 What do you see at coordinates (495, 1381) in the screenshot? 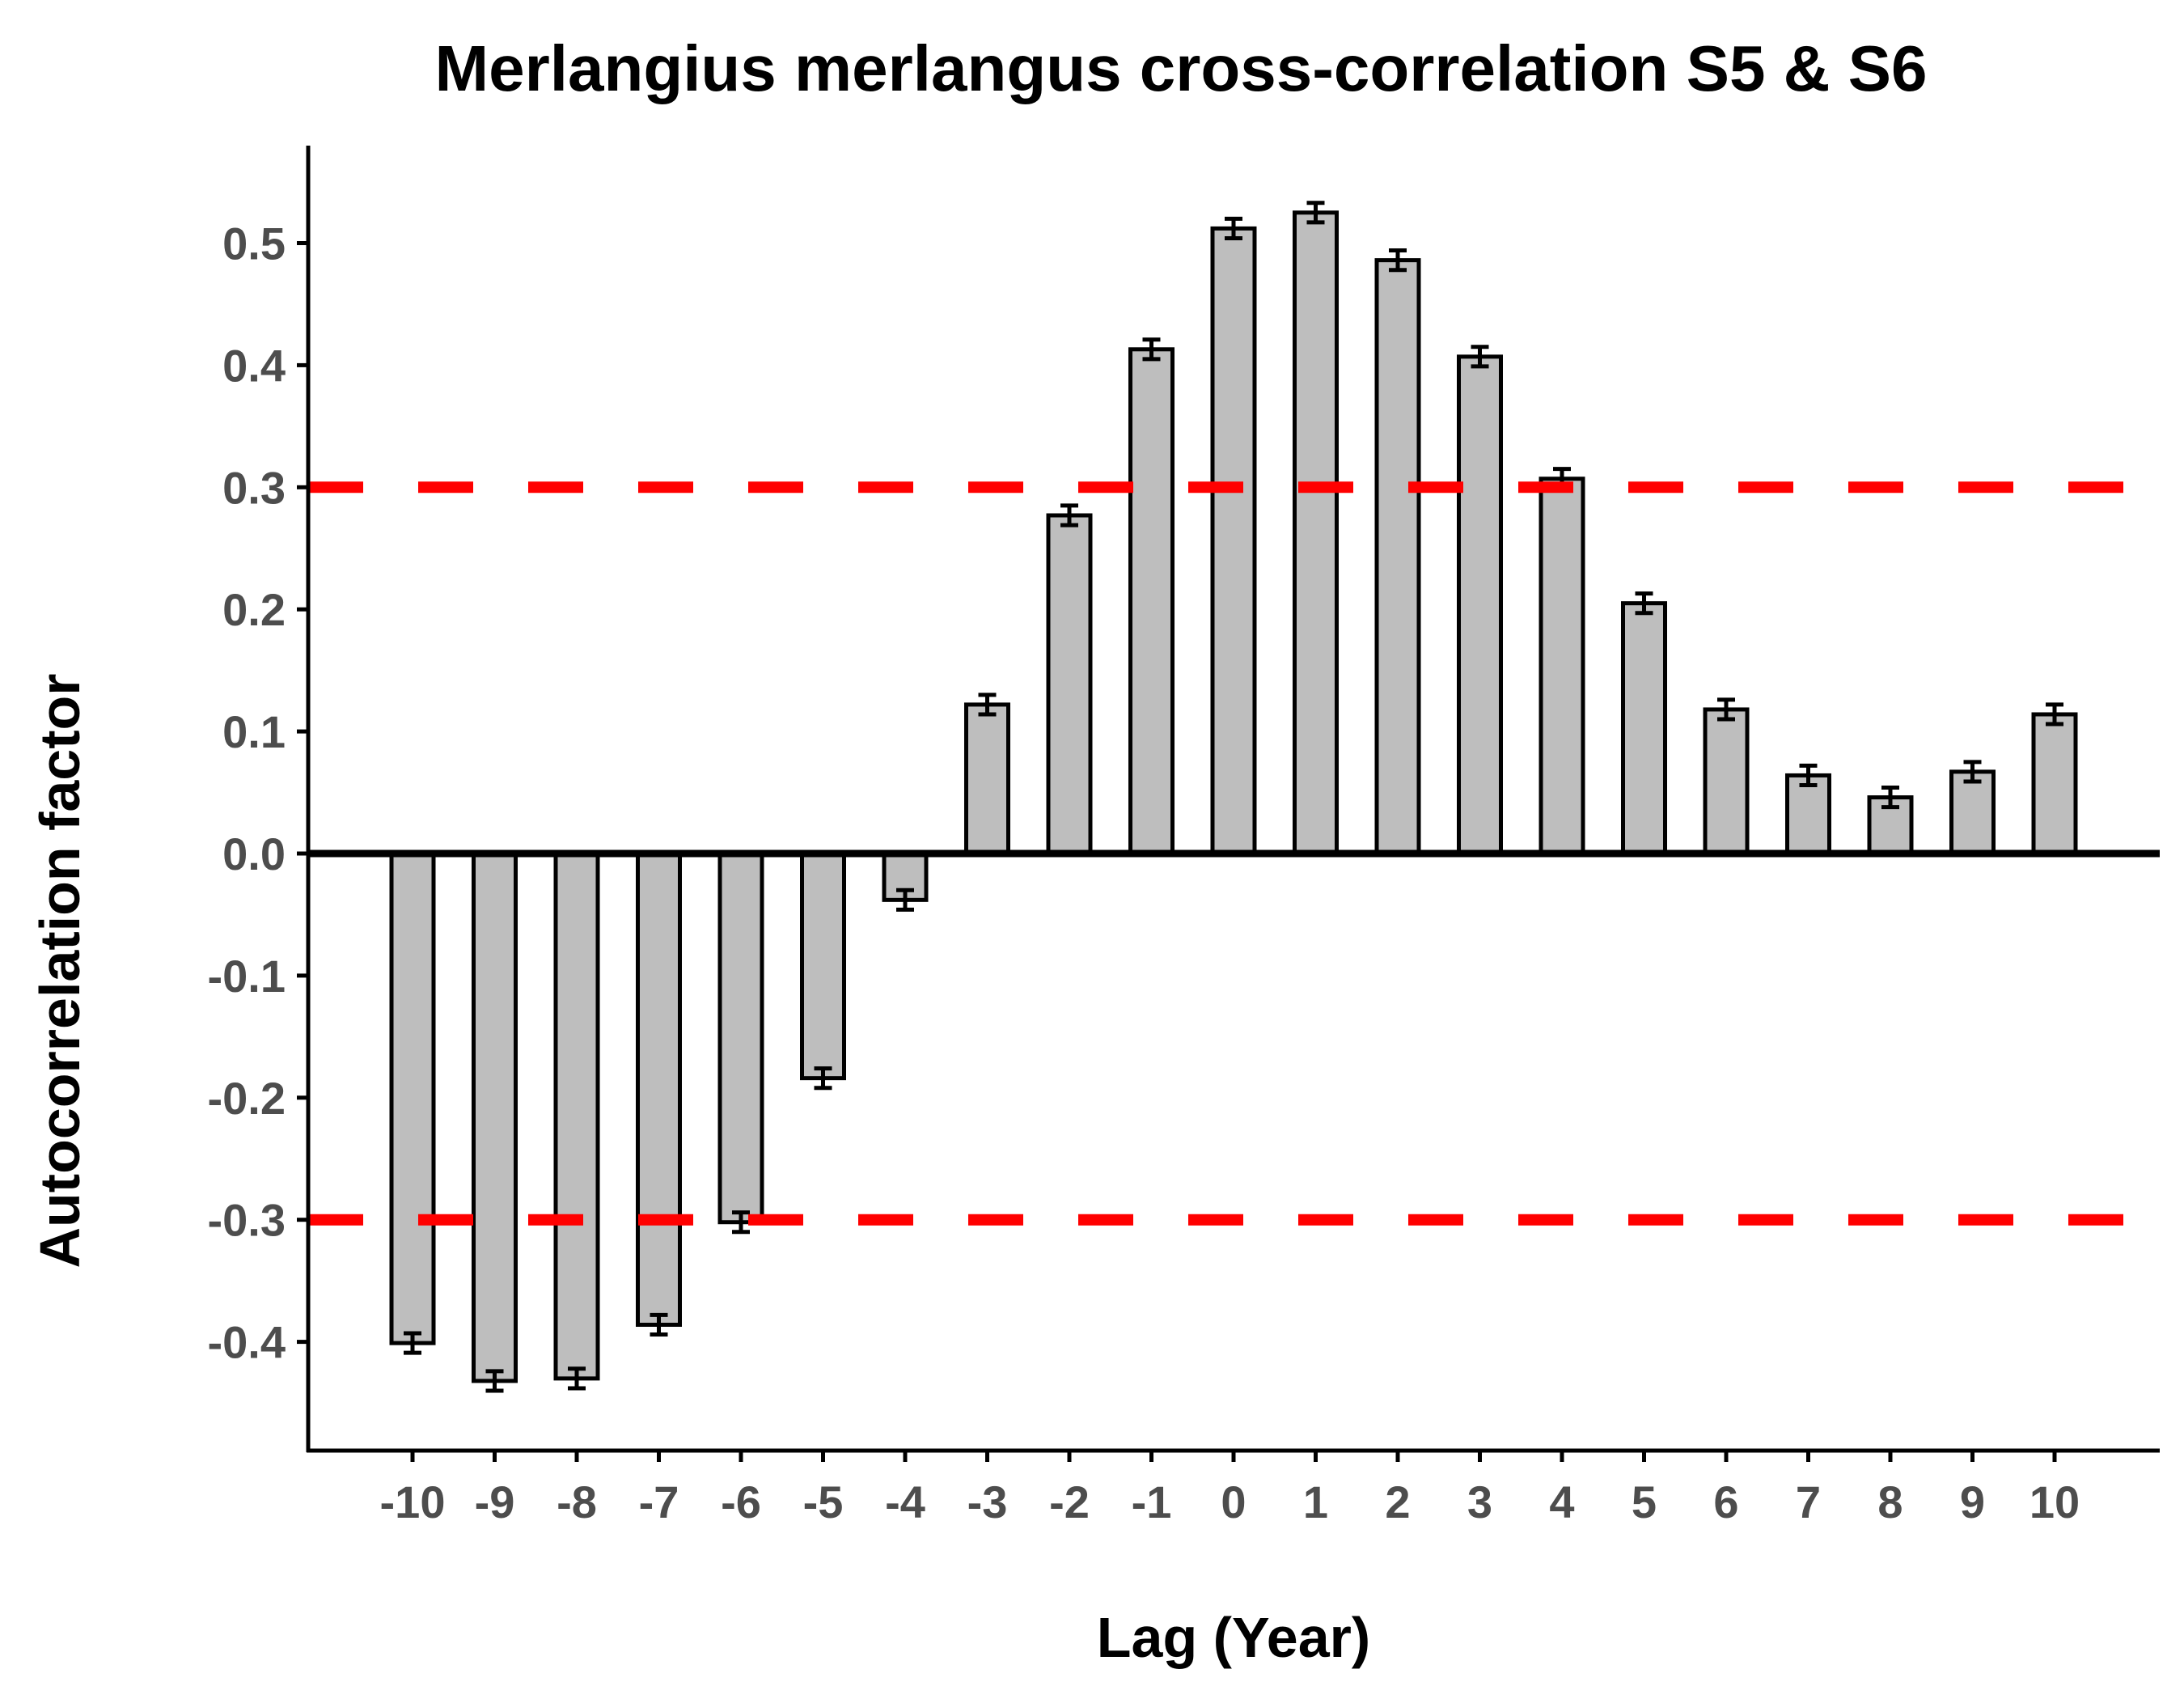
I see `error-bar-lag--9` at bounding box center [495, 1381].